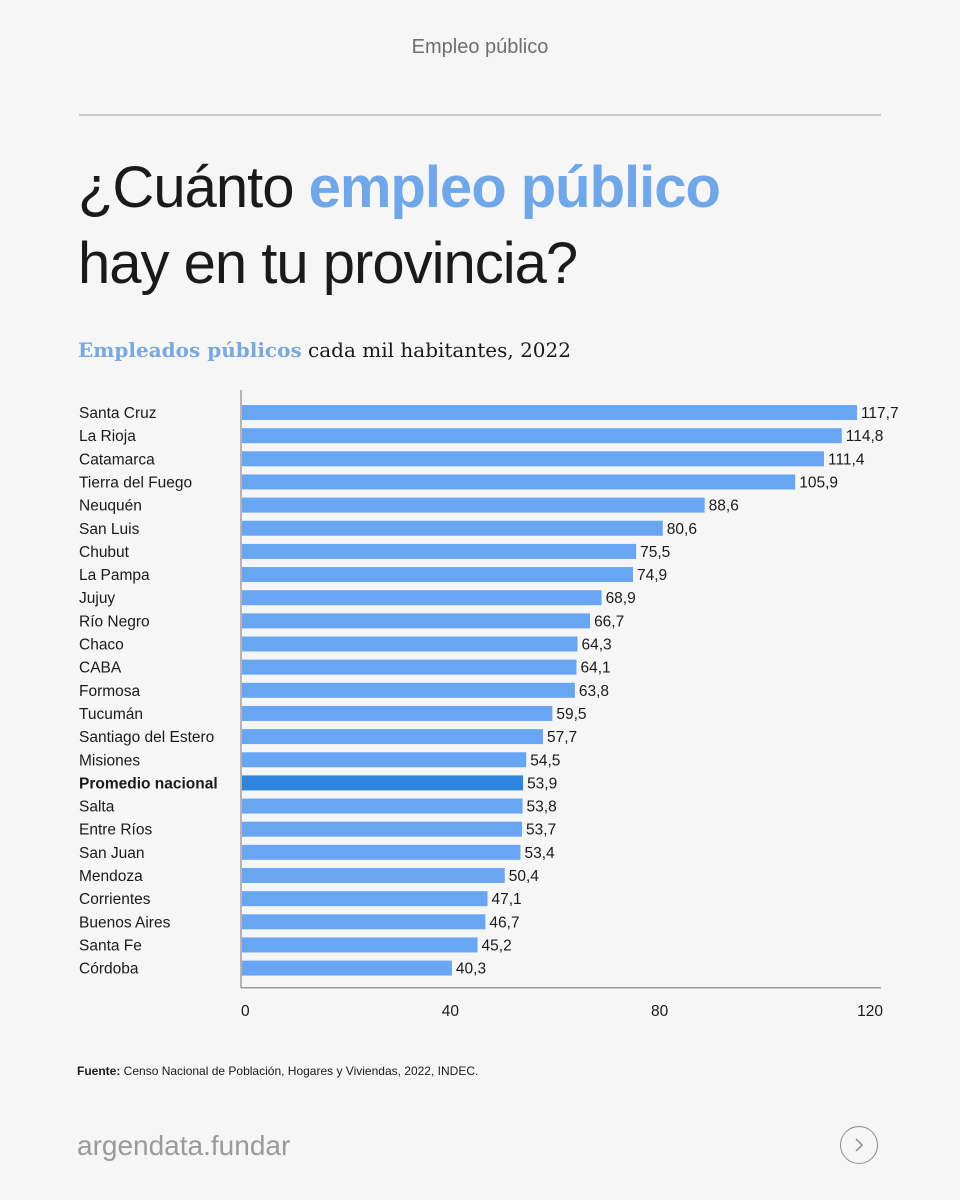  I want to click on value-label: 53,8, so click(542, 807).